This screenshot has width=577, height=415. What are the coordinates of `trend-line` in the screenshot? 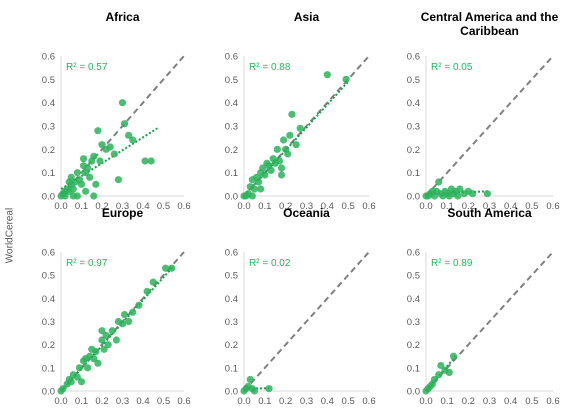 It's located at (109, 158).